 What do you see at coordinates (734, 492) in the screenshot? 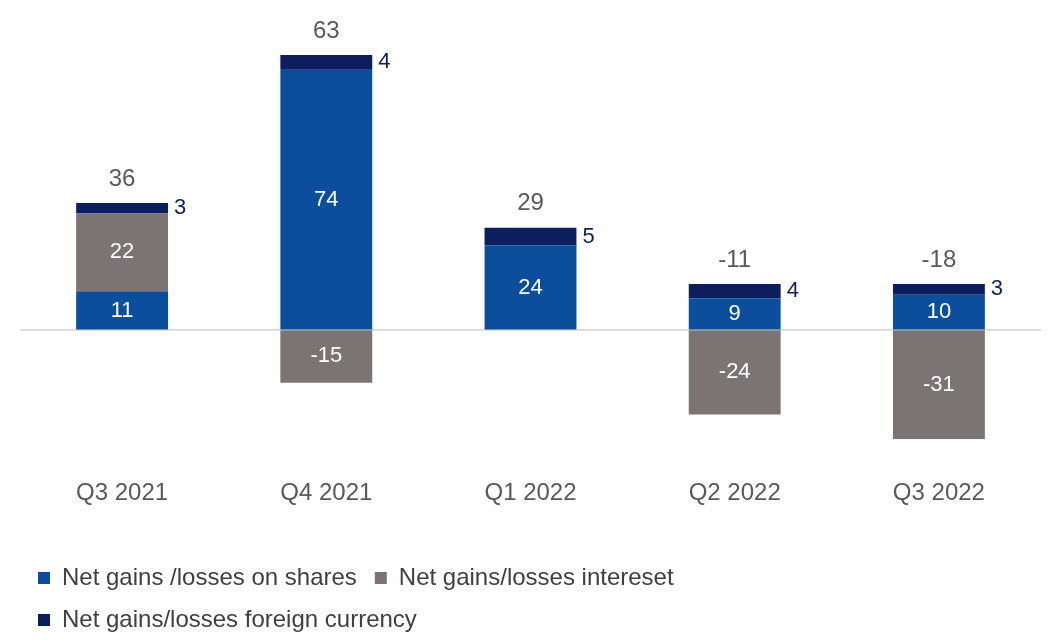
I see `x-tick-label: Q2 2022` at bounding box center [734, 492].